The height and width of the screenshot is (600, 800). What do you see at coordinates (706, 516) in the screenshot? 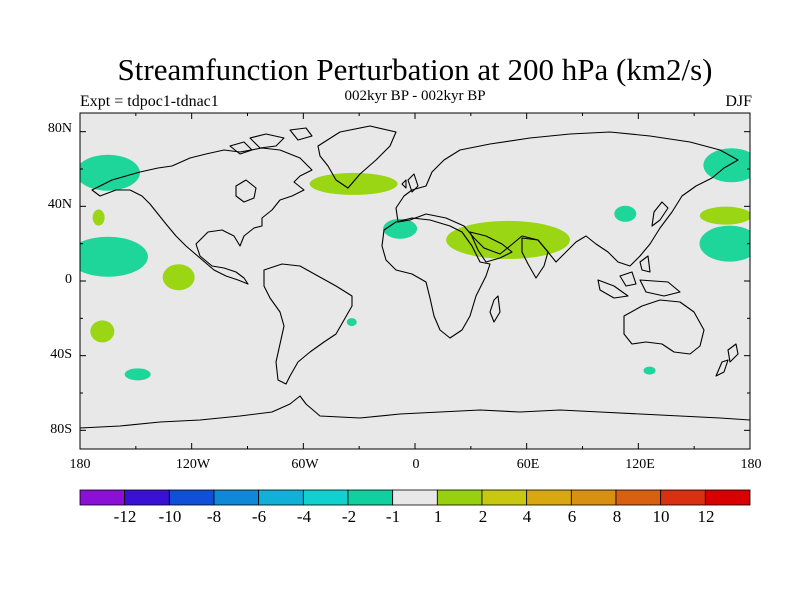
I see `colorbar-label: 12` at bounding box center [706, 516].